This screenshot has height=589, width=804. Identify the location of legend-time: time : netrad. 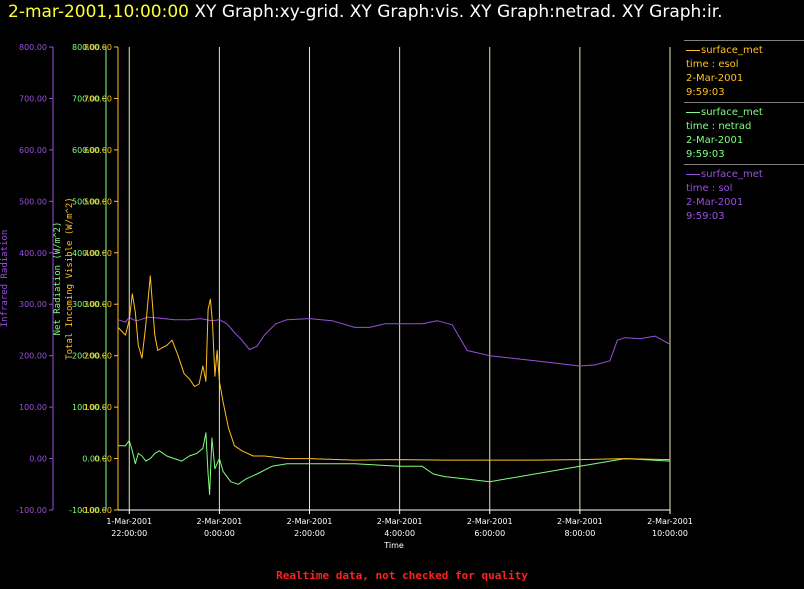
(719, 126).